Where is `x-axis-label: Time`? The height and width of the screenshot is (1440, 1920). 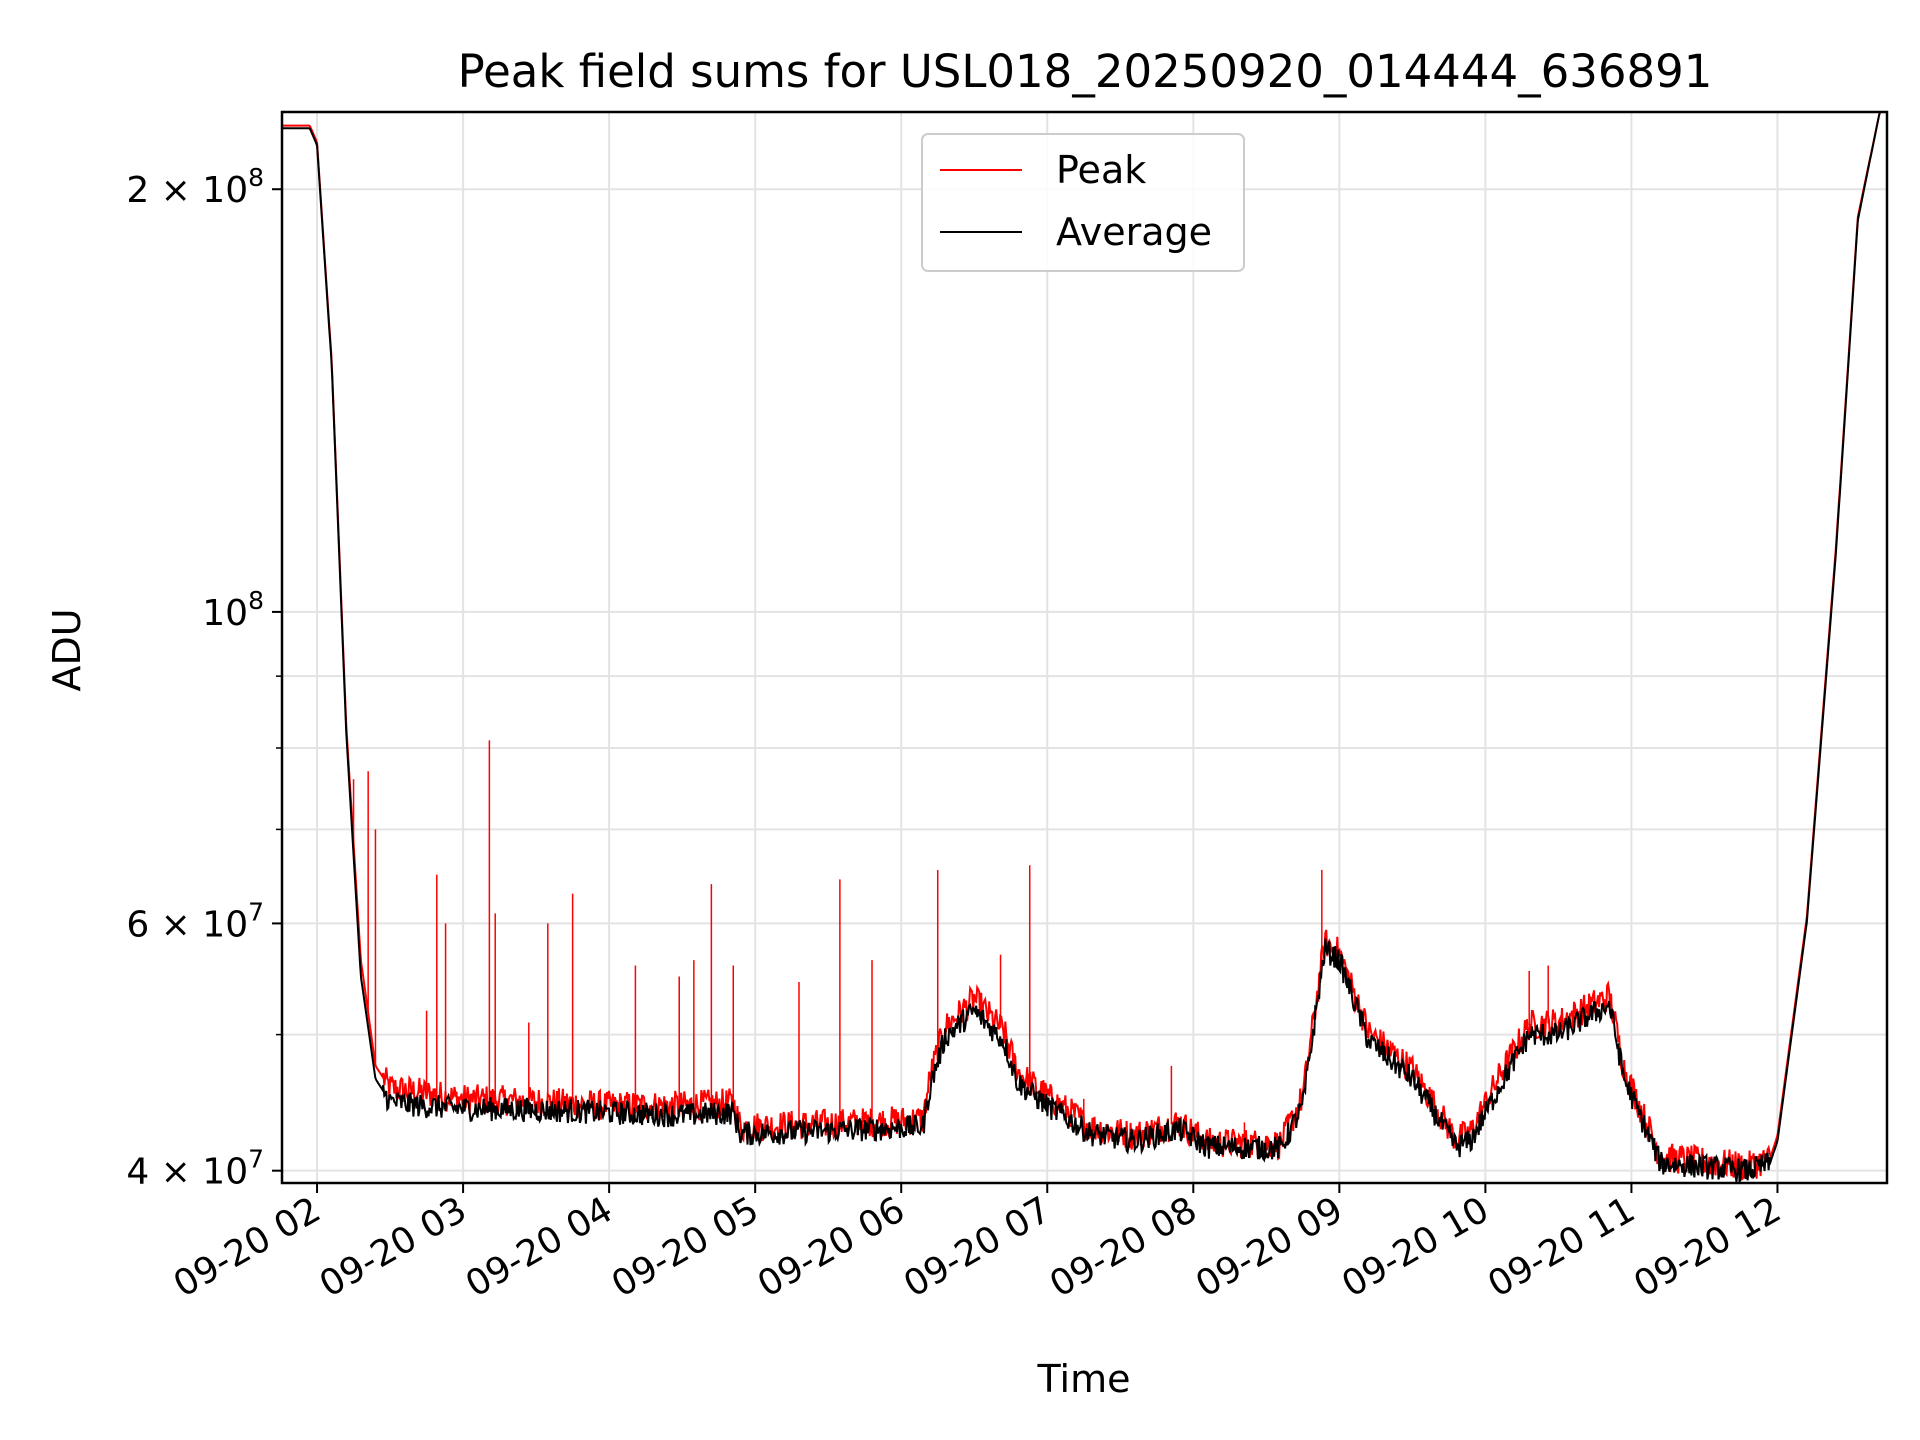
x-axis-label: Time is located at coordinates (1084, 1379).